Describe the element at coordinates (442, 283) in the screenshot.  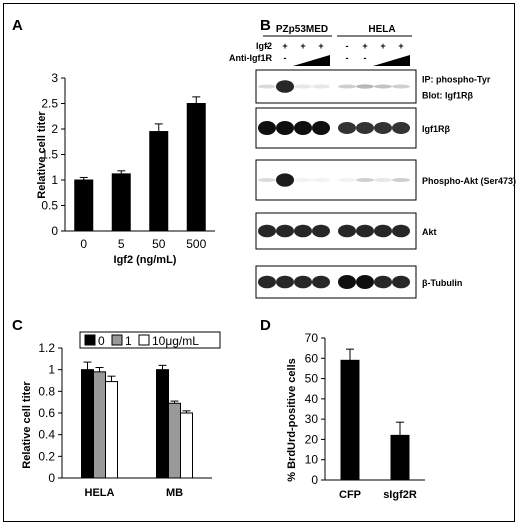
I see `band-label: β-Tubulin` at that location.